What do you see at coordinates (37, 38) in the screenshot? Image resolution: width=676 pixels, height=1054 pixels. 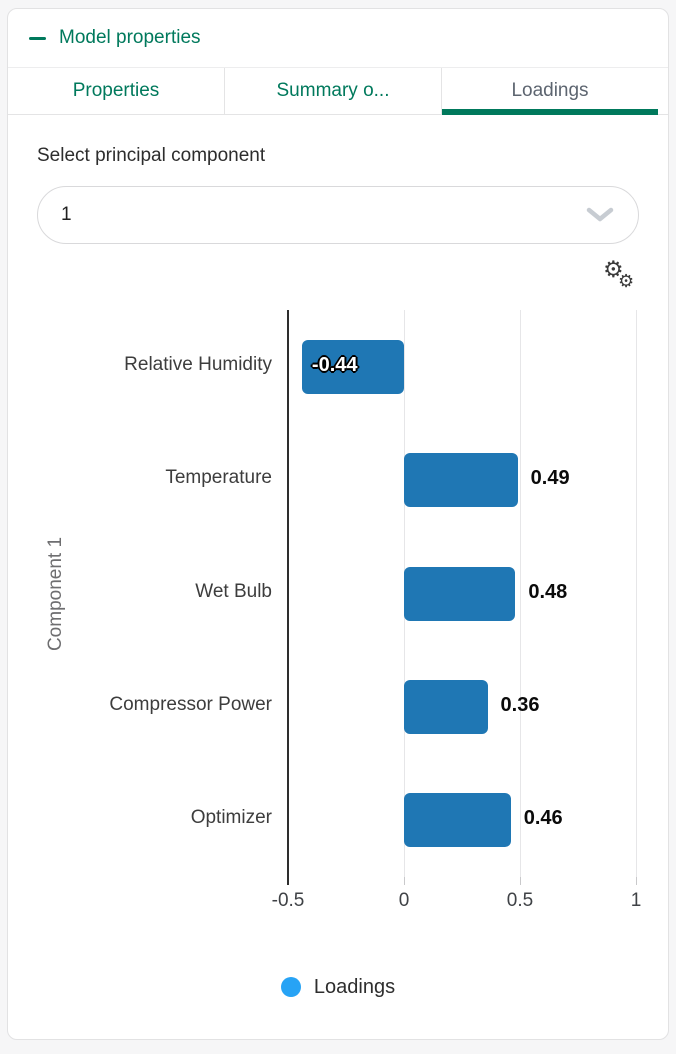 I see `collapse-minus-icon` at bounding box center [37, 38].